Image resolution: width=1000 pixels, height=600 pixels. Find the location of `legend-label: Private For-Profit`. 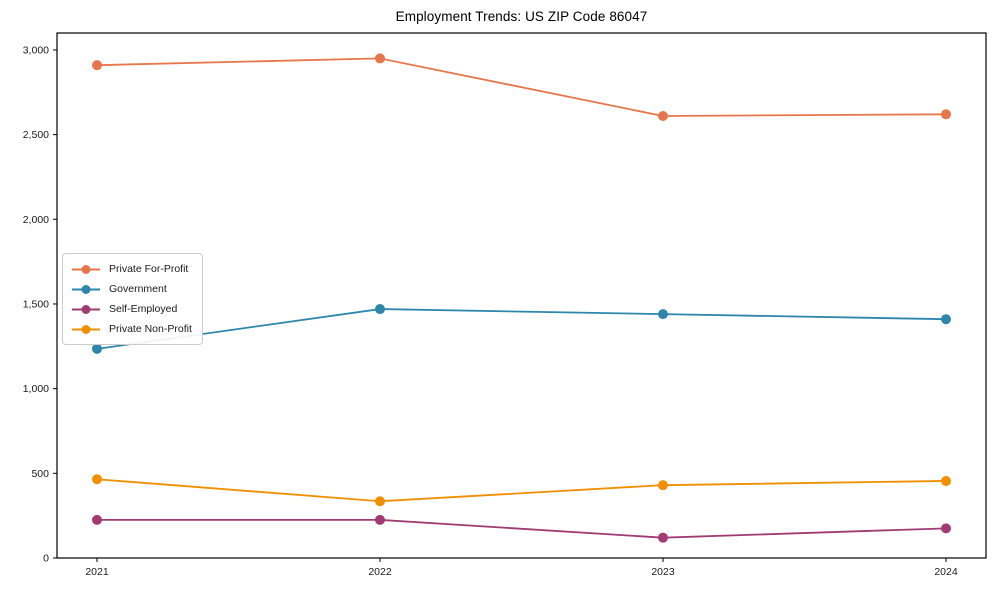

legend-label: Private For-Profit is located at coordinates (149, 269).